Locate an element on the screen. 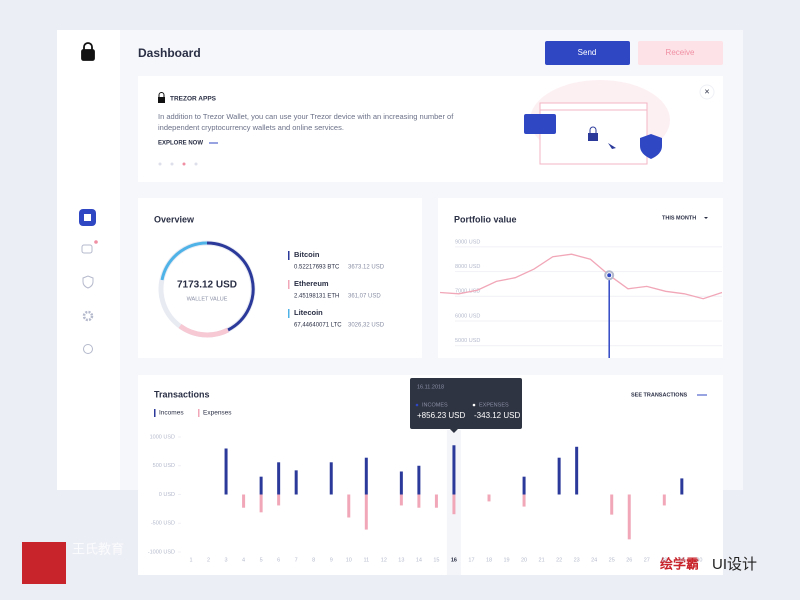 This screenshot has height=600, width=800. x-tick-label: 19 is located at coordinates (506, 560).